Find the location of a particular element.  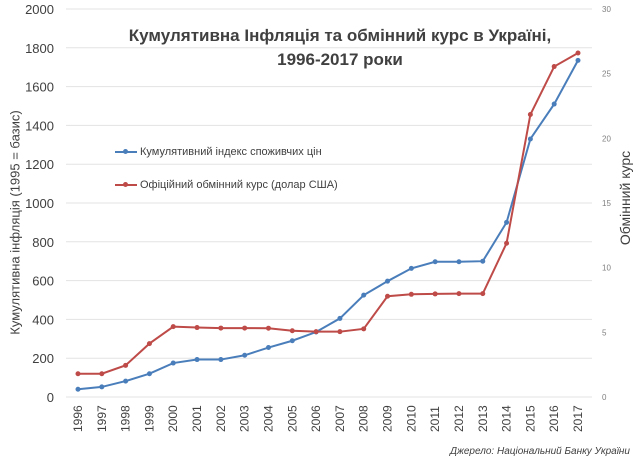

x-tick-label: 2014 is located at coordinates (507, 418).